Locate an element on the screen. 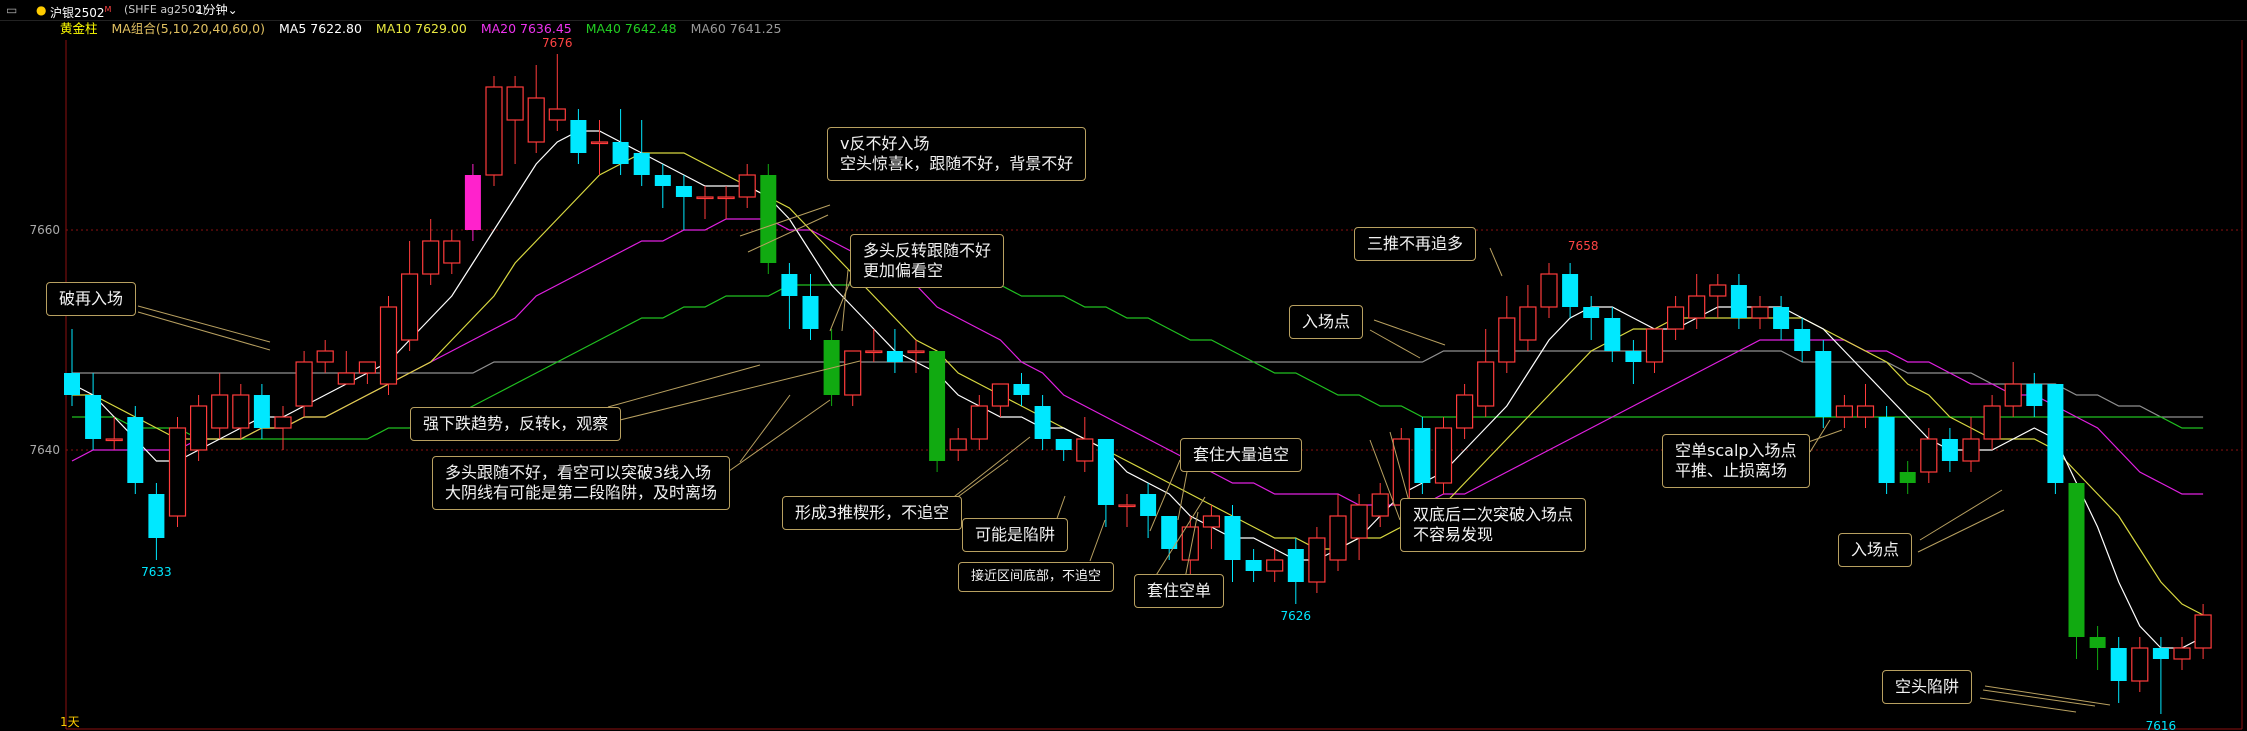 This screenshot has width=2247, height=731. annotation-note: 三推不再追多 is located at coordinates (1415, 244).